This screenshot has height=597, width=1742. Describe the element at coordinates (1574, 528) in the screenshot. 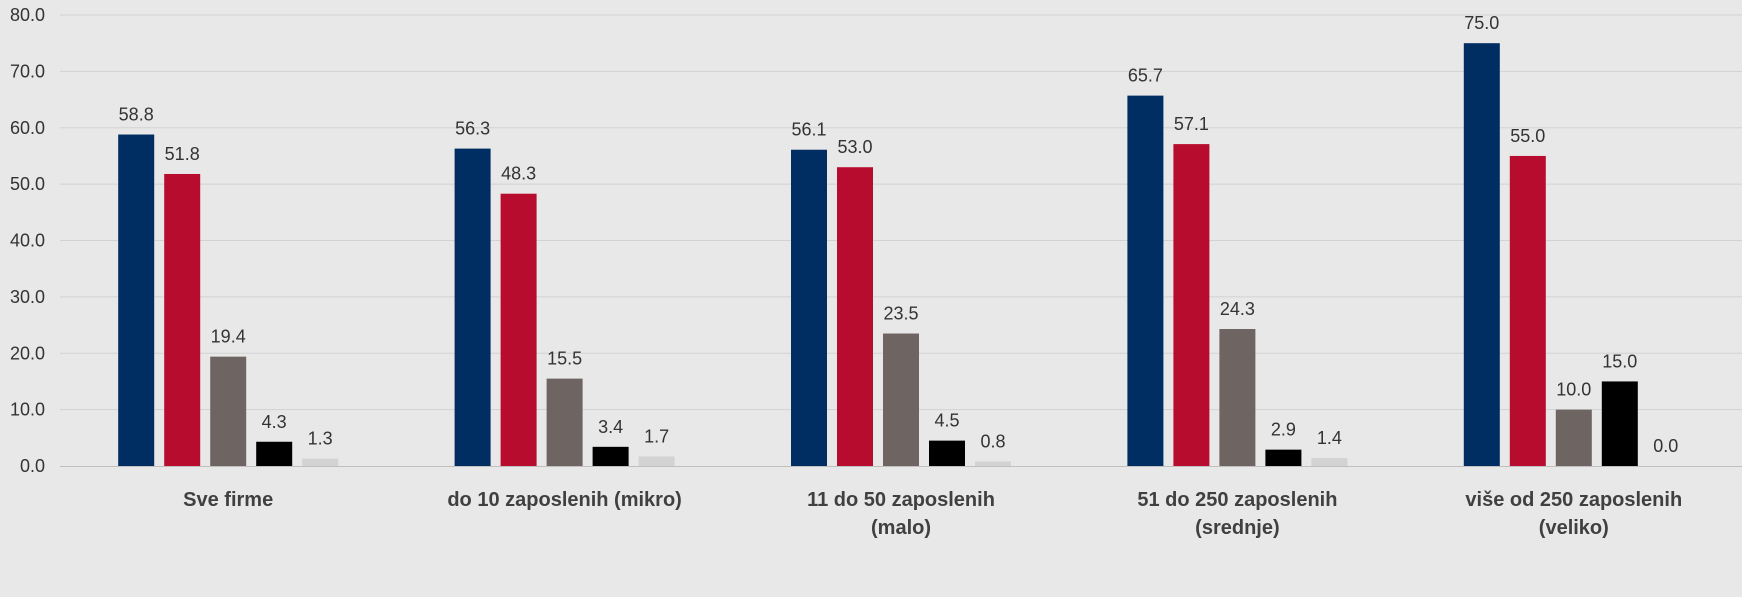

I see `category-label-line: (veliko)` at that location.